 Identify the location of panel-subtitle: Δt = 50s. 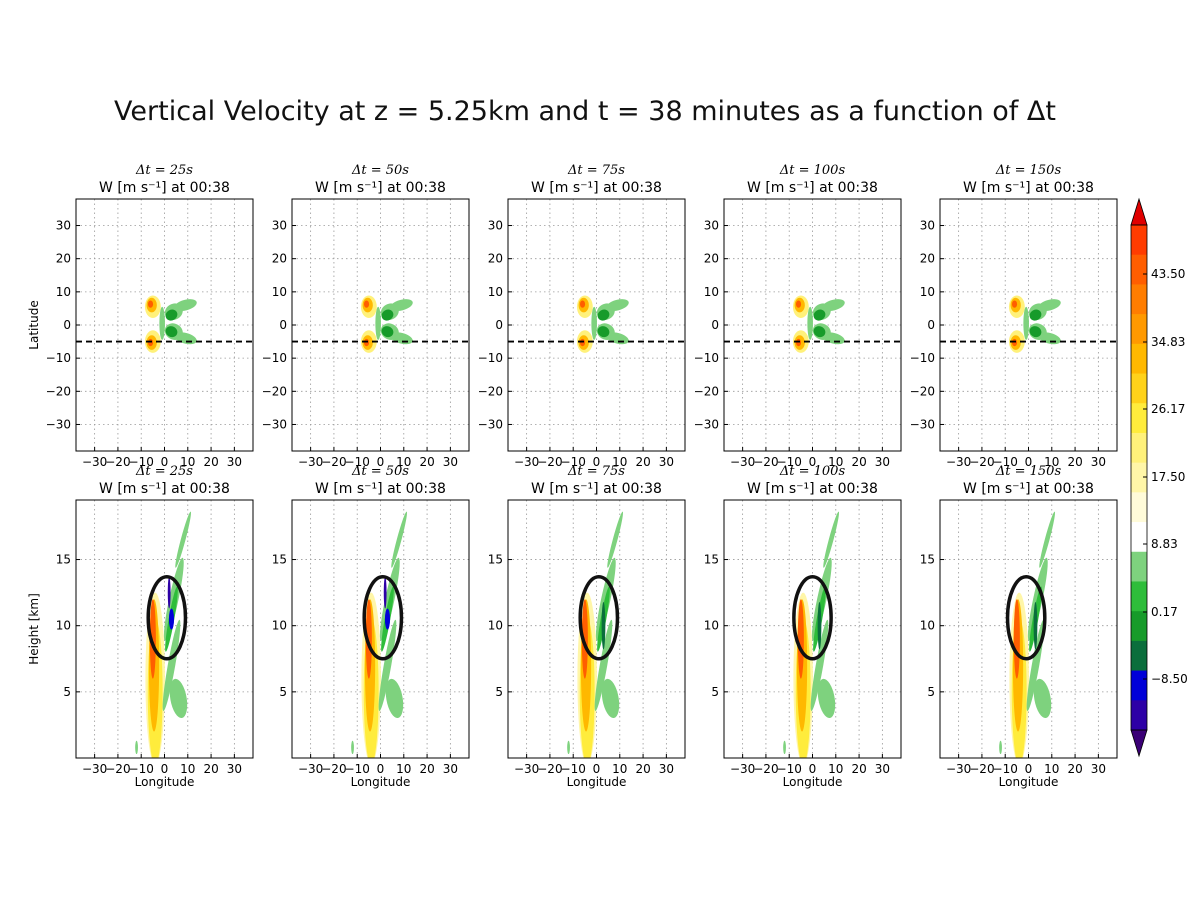
(380, 471).